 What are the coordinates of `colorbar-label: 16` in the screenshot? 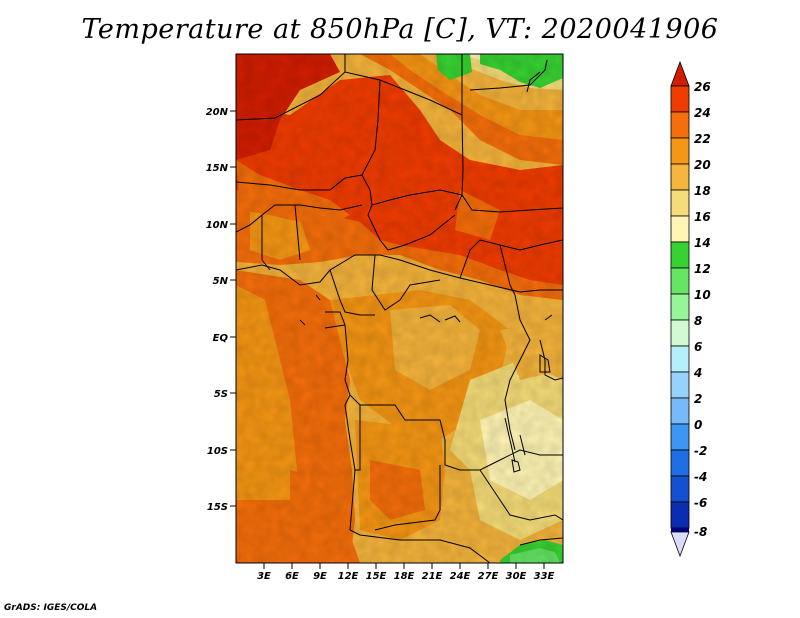 It's located at (702, 217).